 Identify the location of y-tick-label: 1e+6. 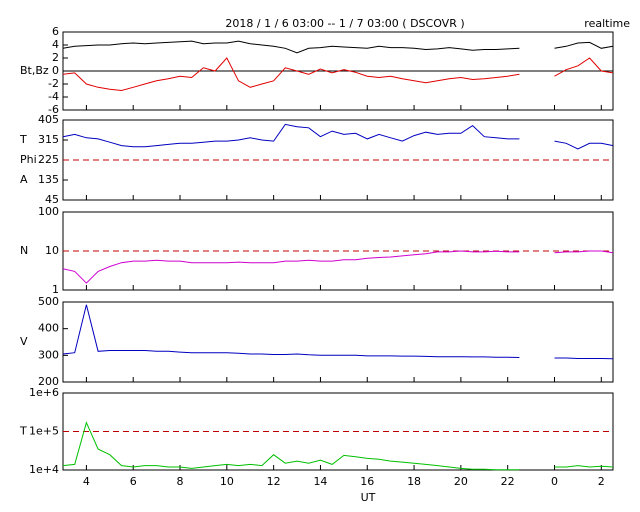
(44, 392).